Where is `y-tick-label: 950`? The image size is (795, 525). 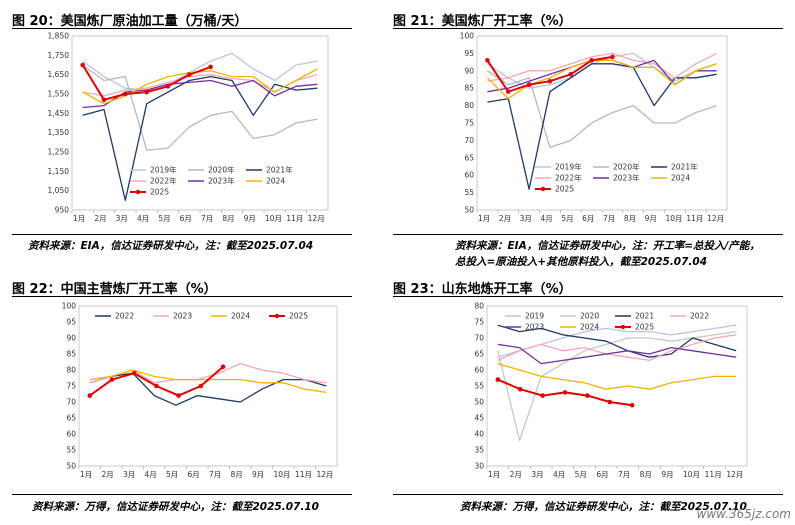
y-tick-label: 950 is located at coordinates (62, 210).